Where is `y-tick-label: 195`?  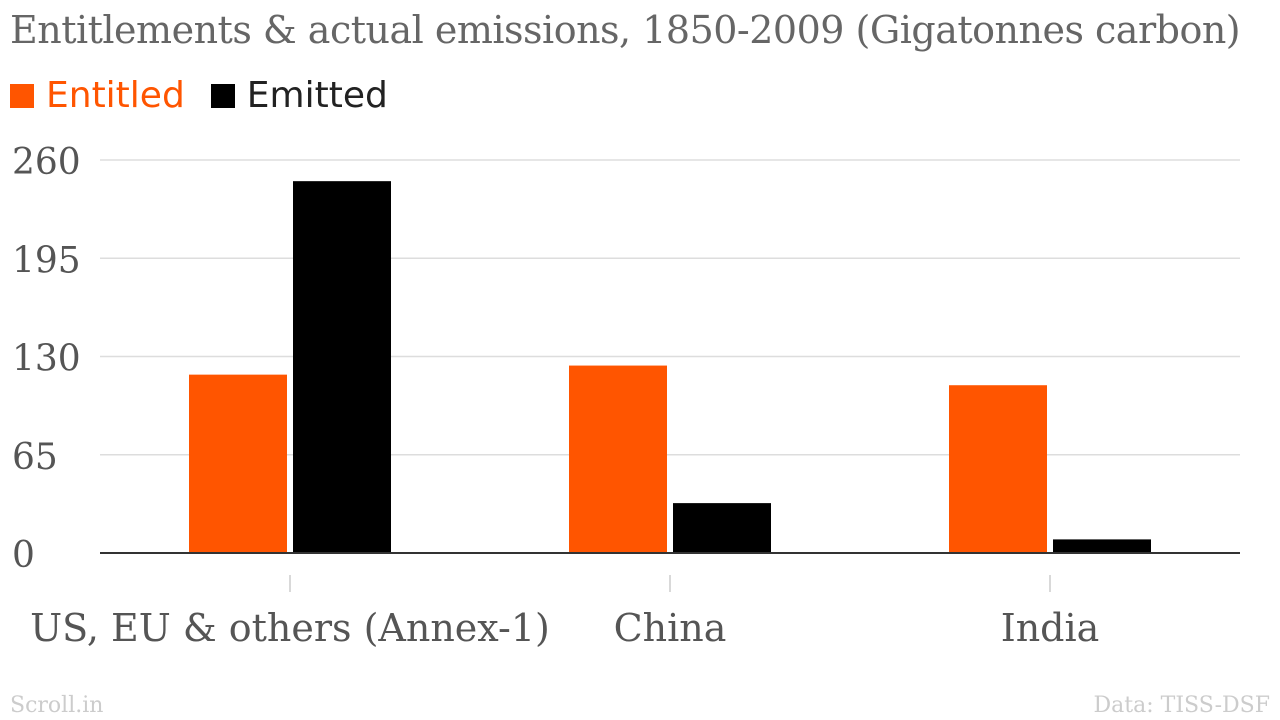
y-tick-label: 195 is located at coordinates (46, 260).